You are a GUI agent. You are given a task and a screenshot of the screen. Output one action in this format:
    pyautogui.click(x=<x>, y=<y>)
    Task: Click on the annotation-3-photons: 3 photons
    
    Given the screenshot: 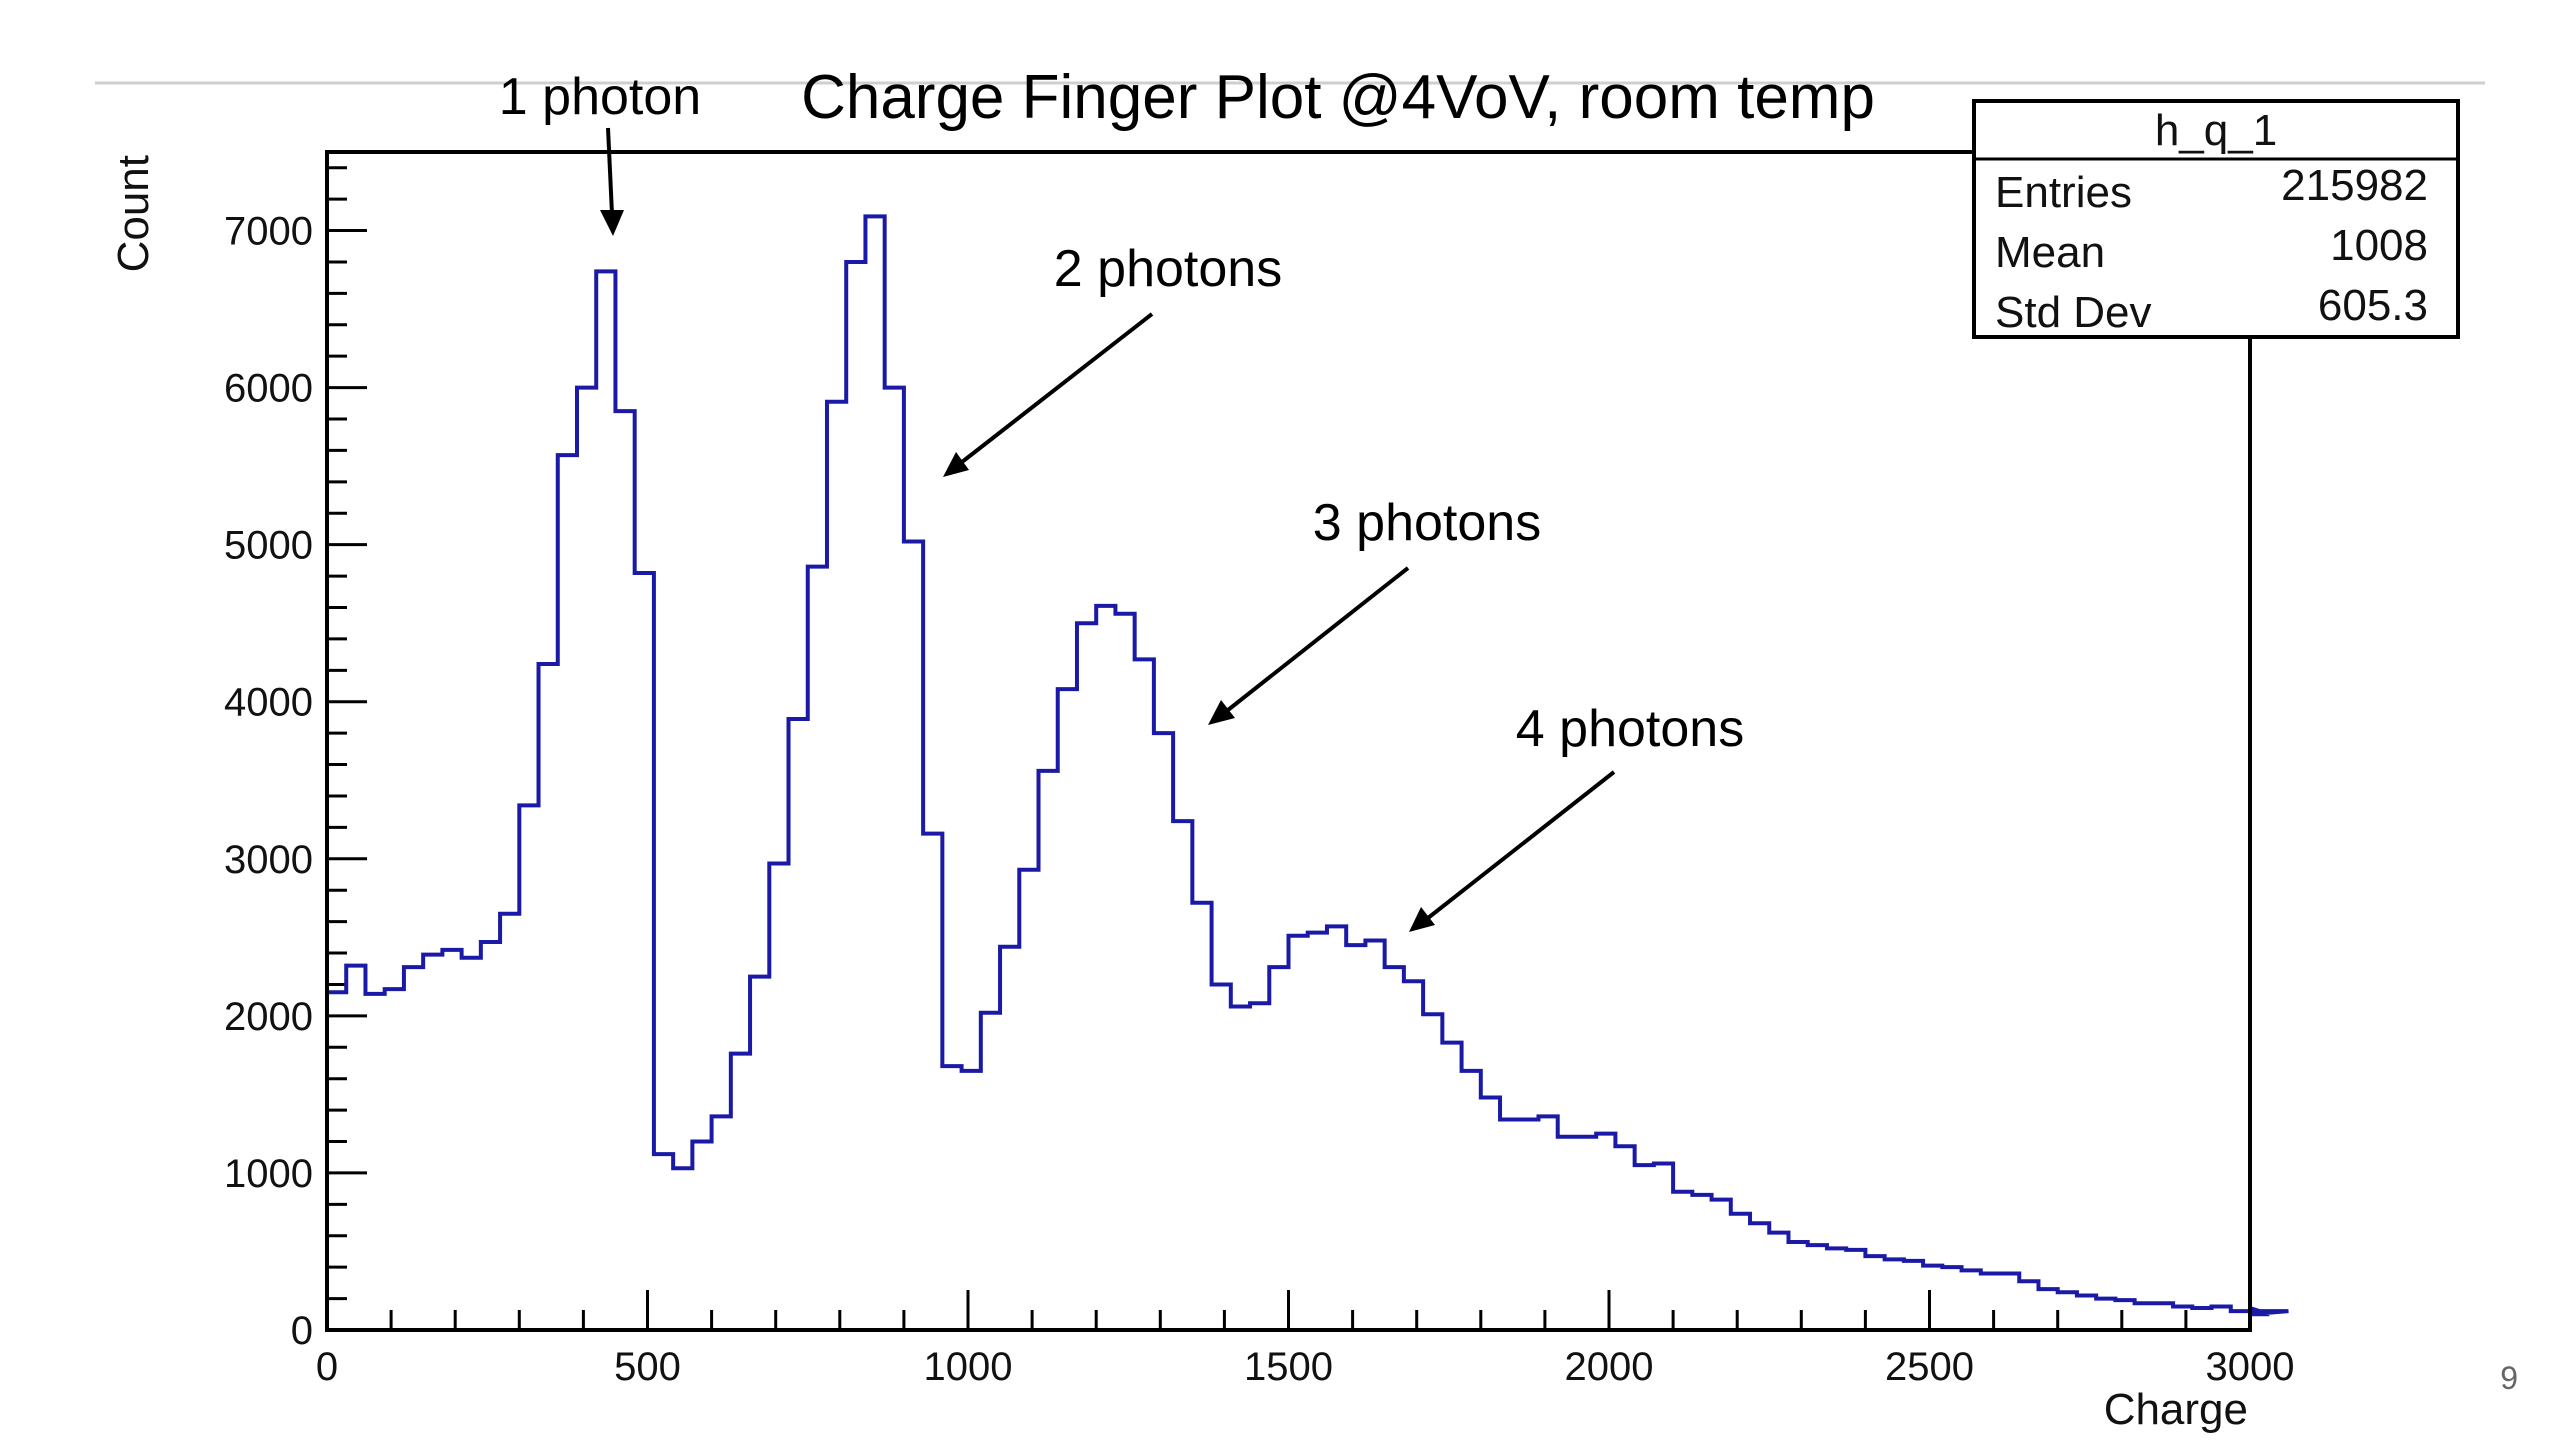 What is the action you would take?
    pyautogui.click(x=1427, y=523)
    